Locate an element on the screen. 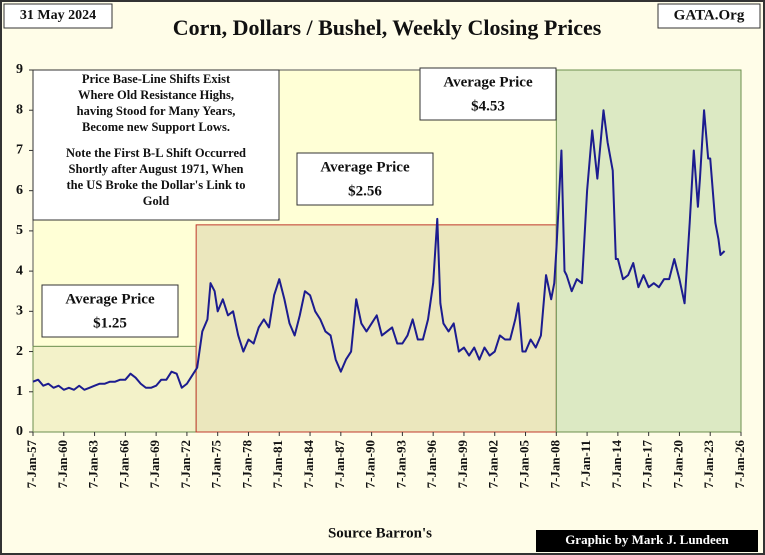 The image size is (765, 555). x-tick-label: 7-Jan-66 is located at coordinates (123, 464).